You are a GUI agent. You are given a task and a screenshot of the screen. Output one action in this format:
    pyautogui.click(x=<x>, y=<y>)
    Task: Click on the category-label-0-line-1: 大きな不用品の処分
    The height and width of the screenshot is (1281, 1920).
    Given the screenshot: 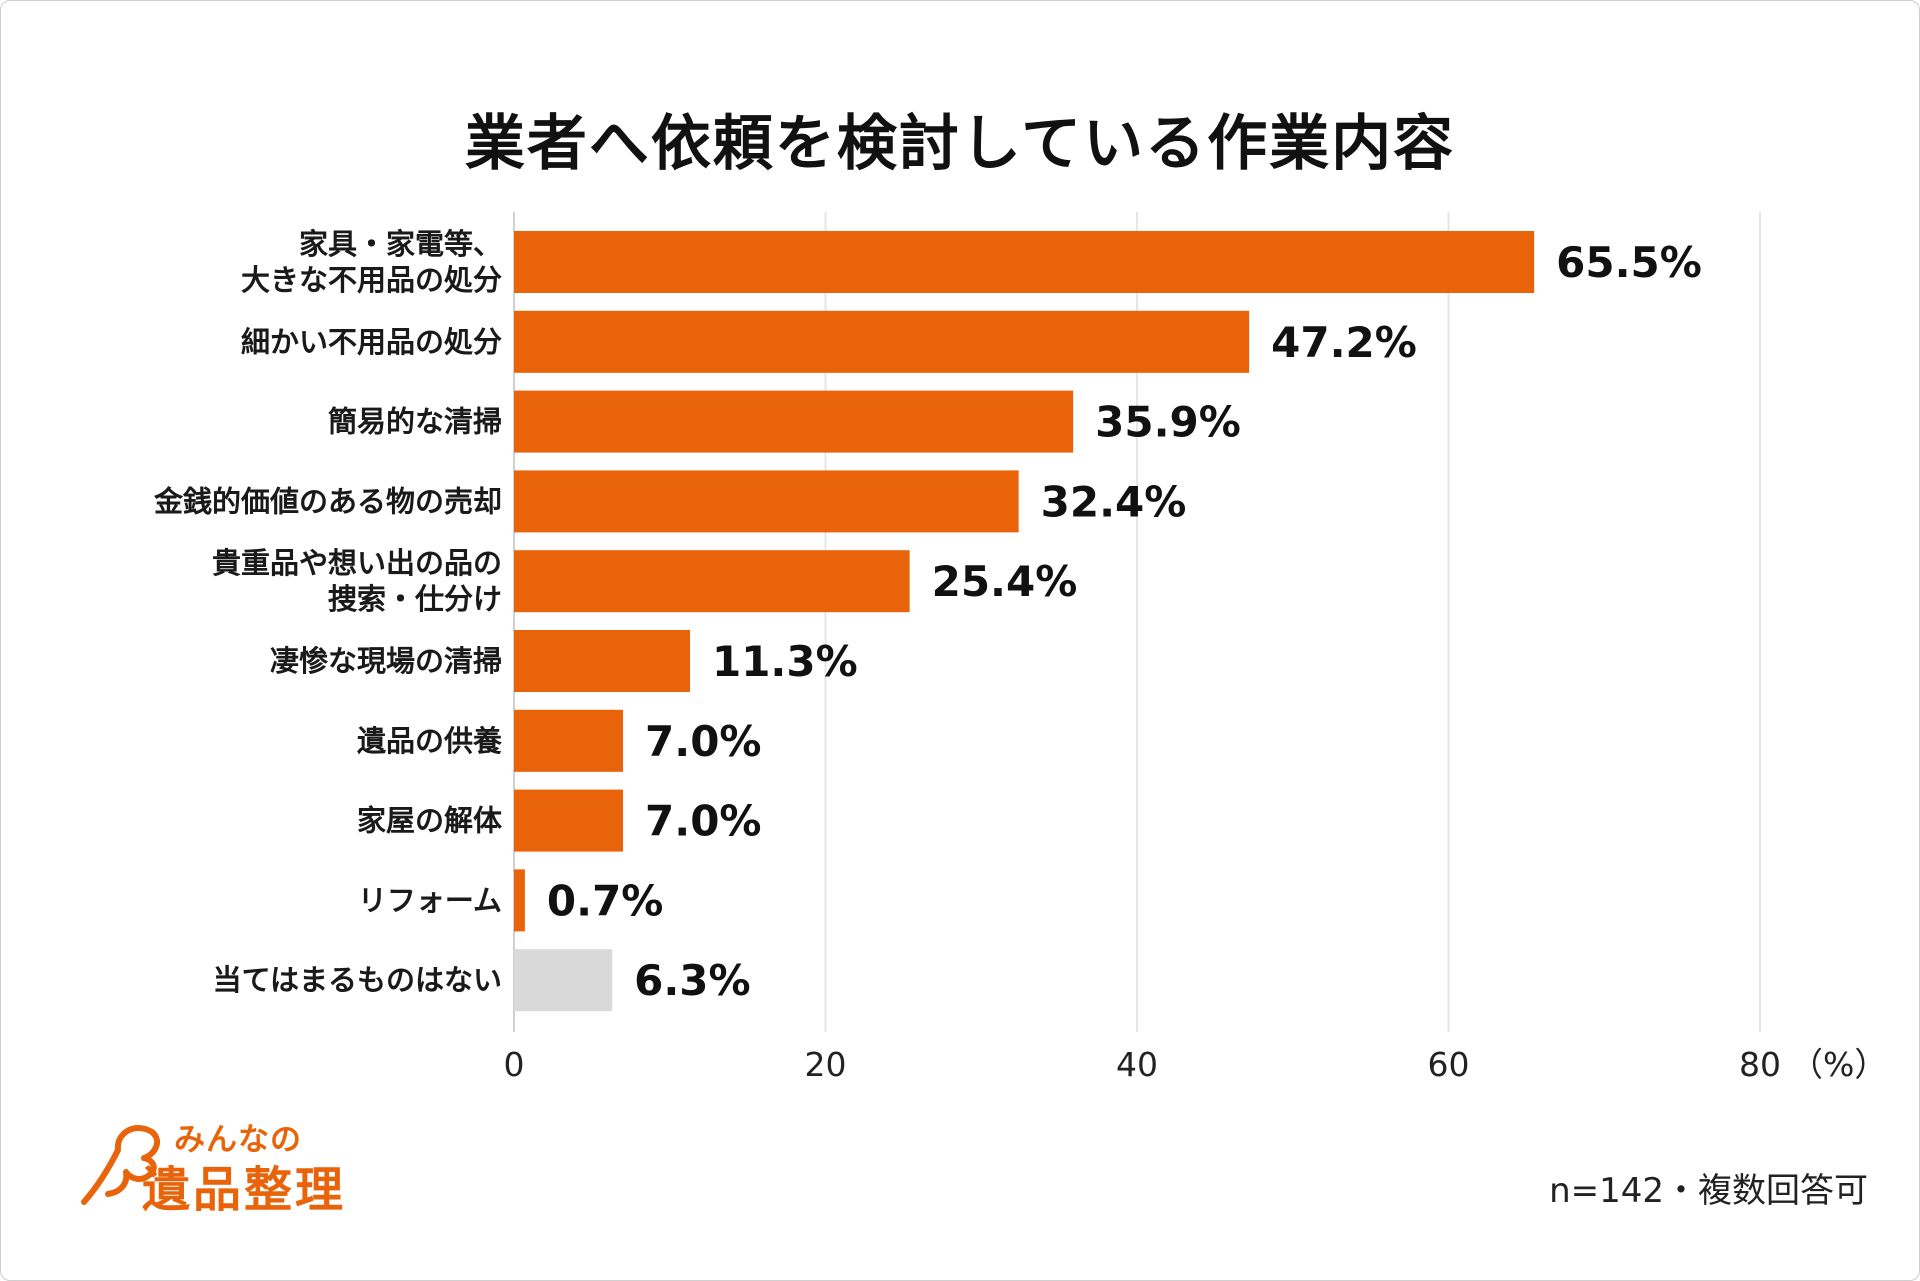 What is the action you would take?
    pyautogui.click(x=371, y=280)
    